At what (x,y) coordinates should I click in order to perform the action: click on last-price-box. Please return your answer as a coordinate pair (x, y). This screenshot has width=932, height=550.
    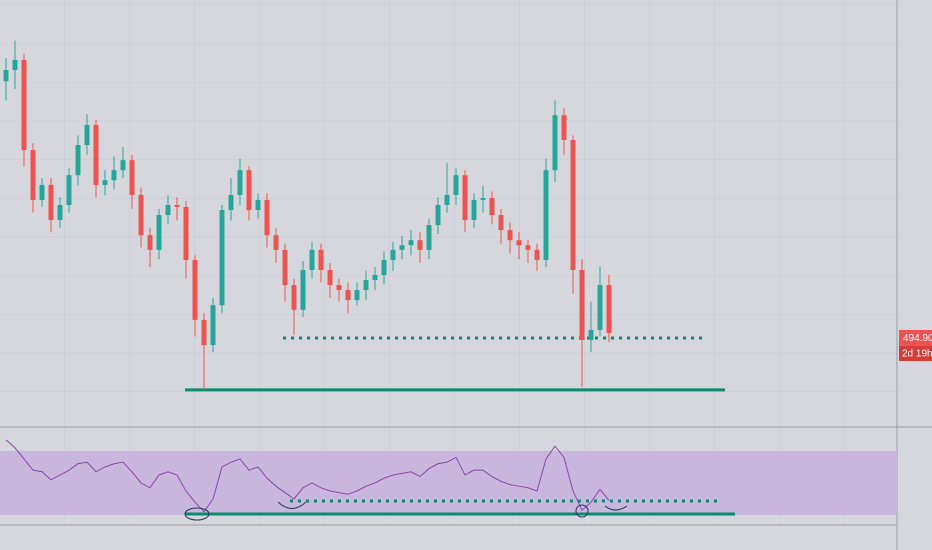
    Looking at the image, I should click on (915, 338).